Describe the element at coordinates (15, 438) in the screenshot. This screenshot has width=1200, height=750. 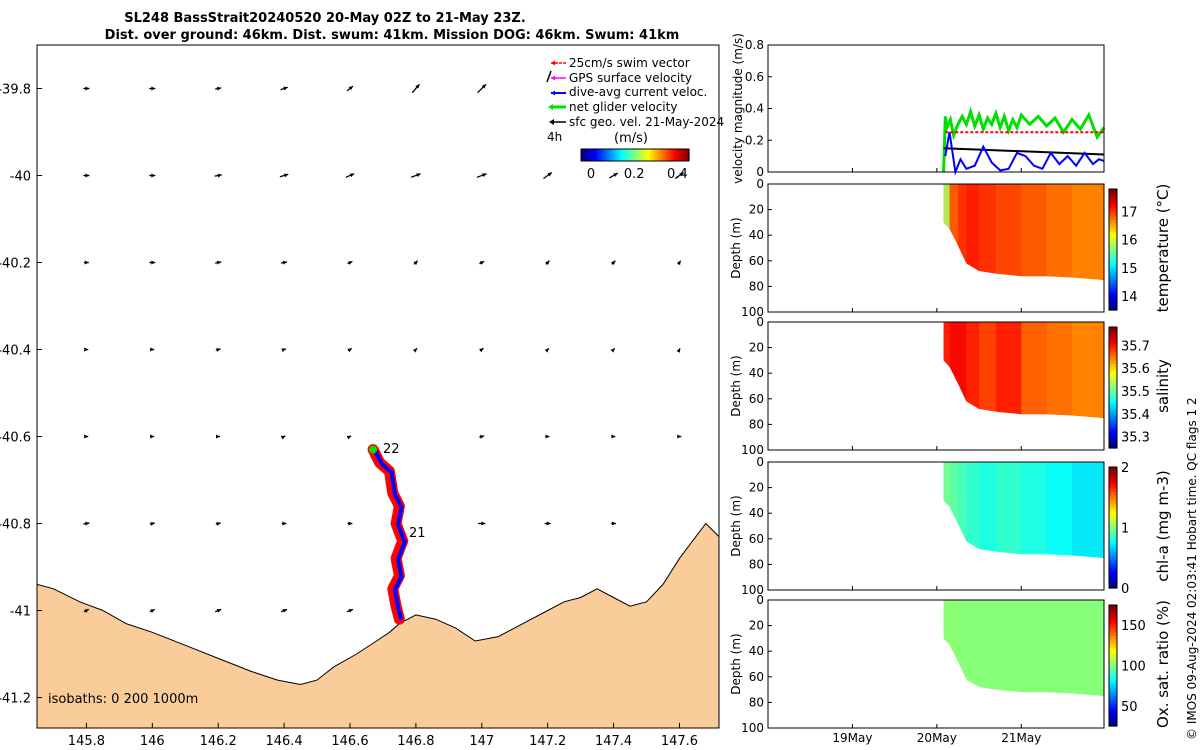
I see `y-tick-label: -40.6` at that location.